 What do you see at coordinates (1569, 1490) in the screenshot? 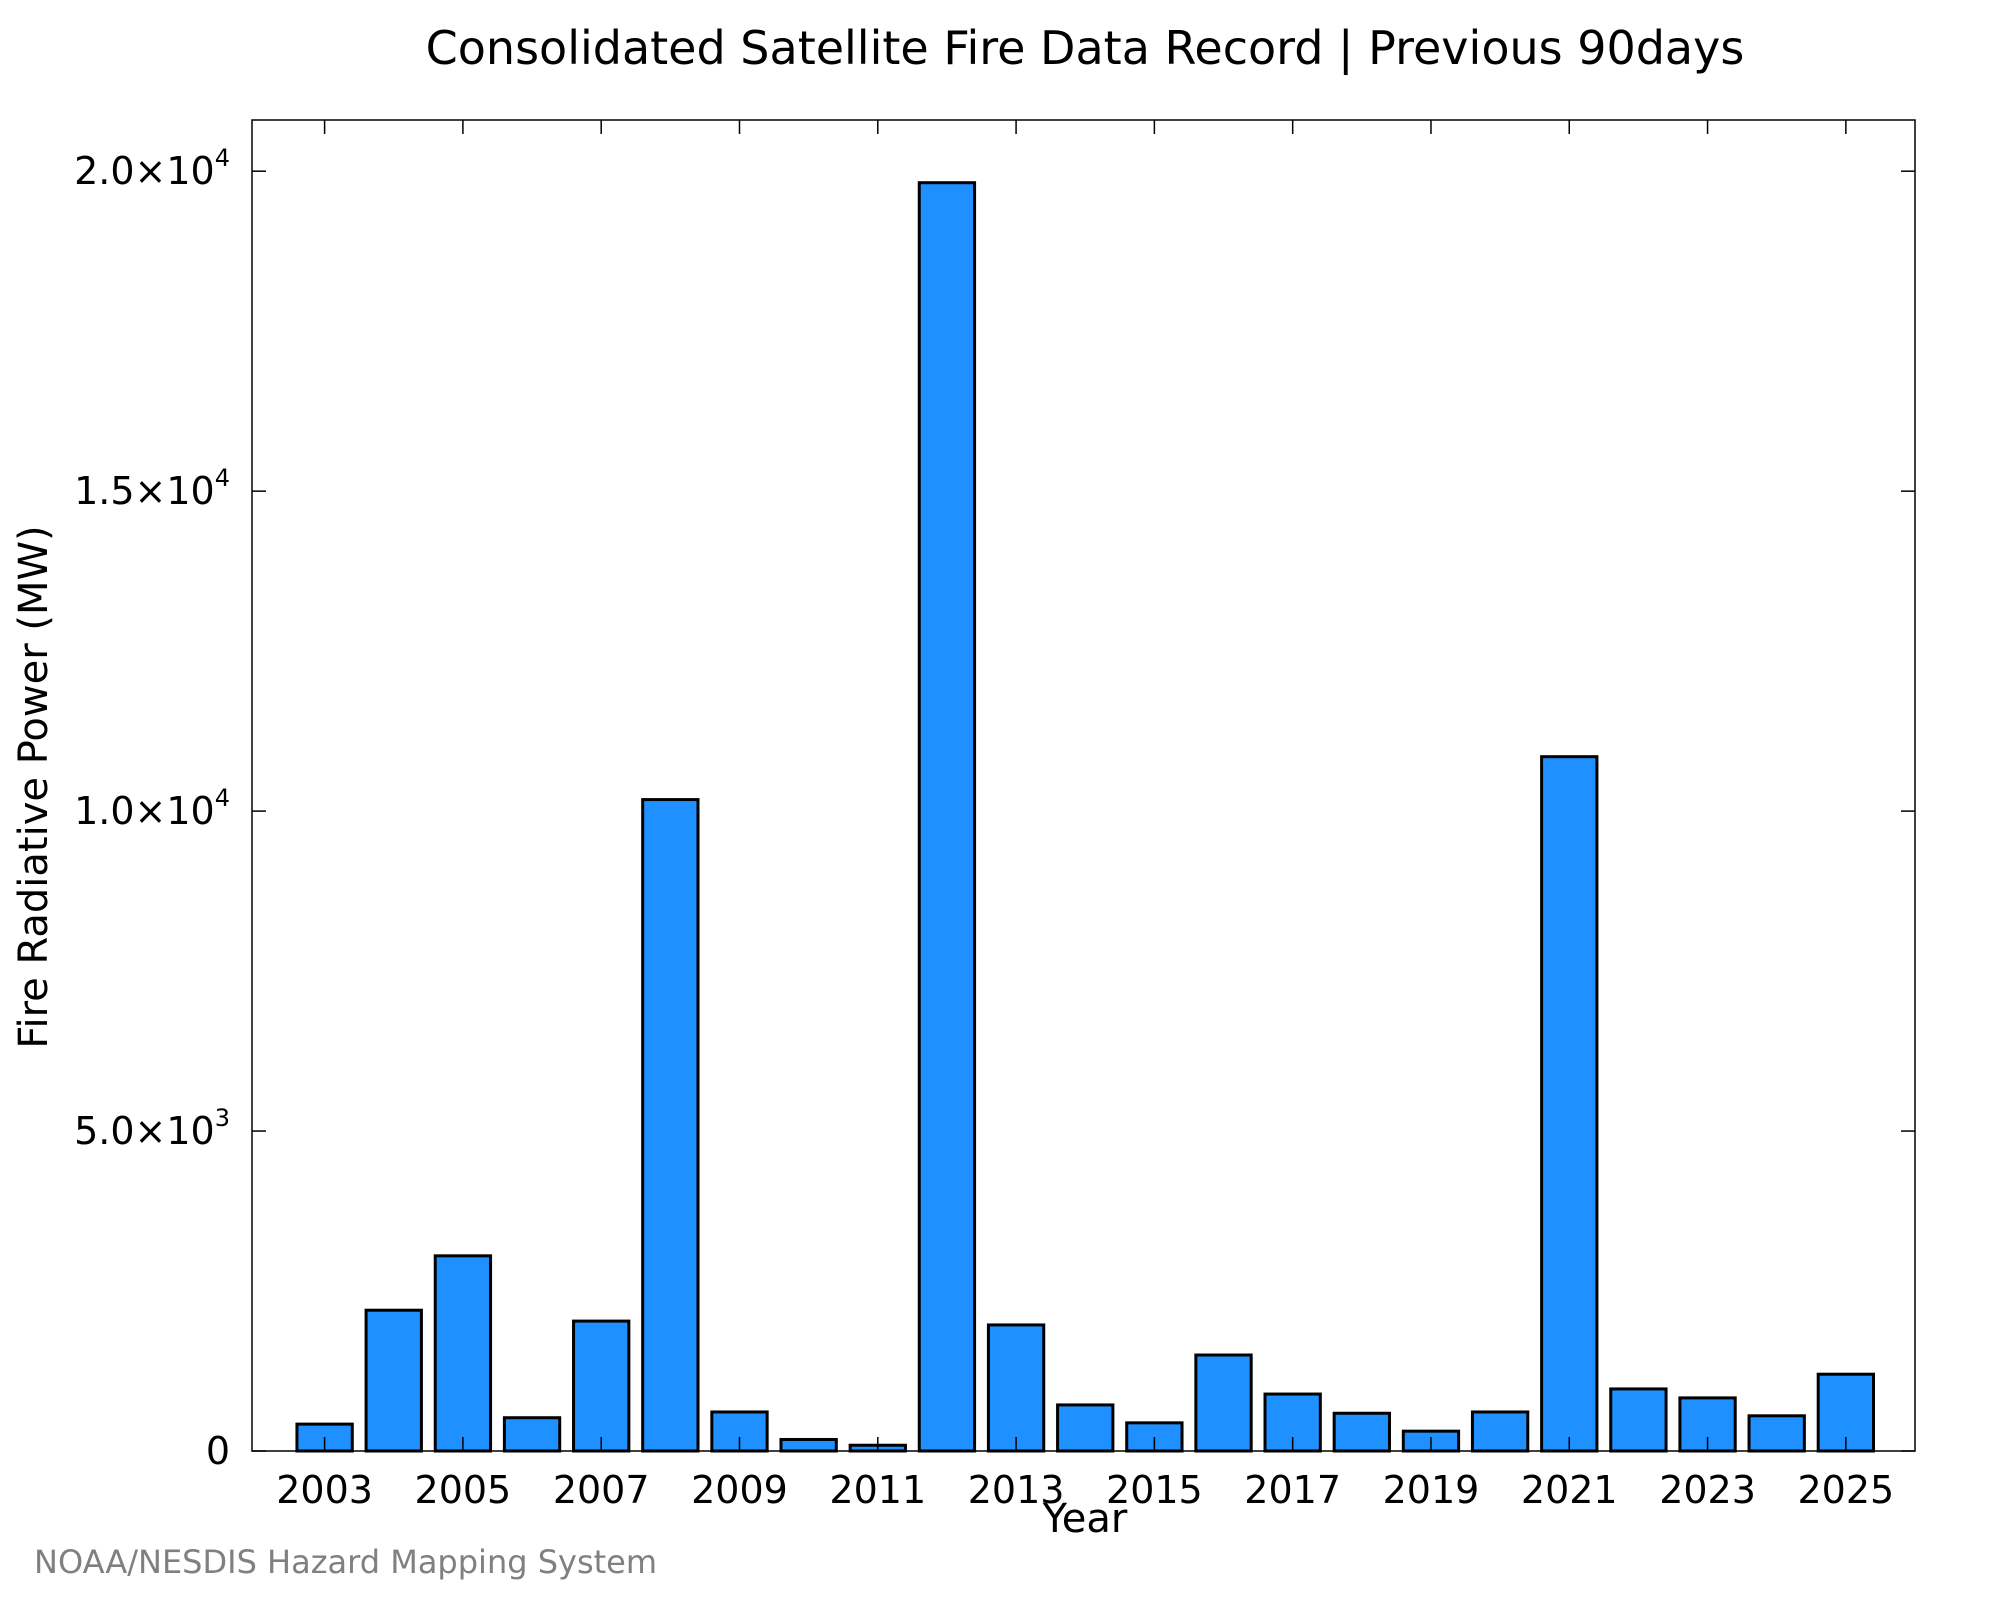
I see `x-tick-label: 2021` at bounding box center [1569, 1490].